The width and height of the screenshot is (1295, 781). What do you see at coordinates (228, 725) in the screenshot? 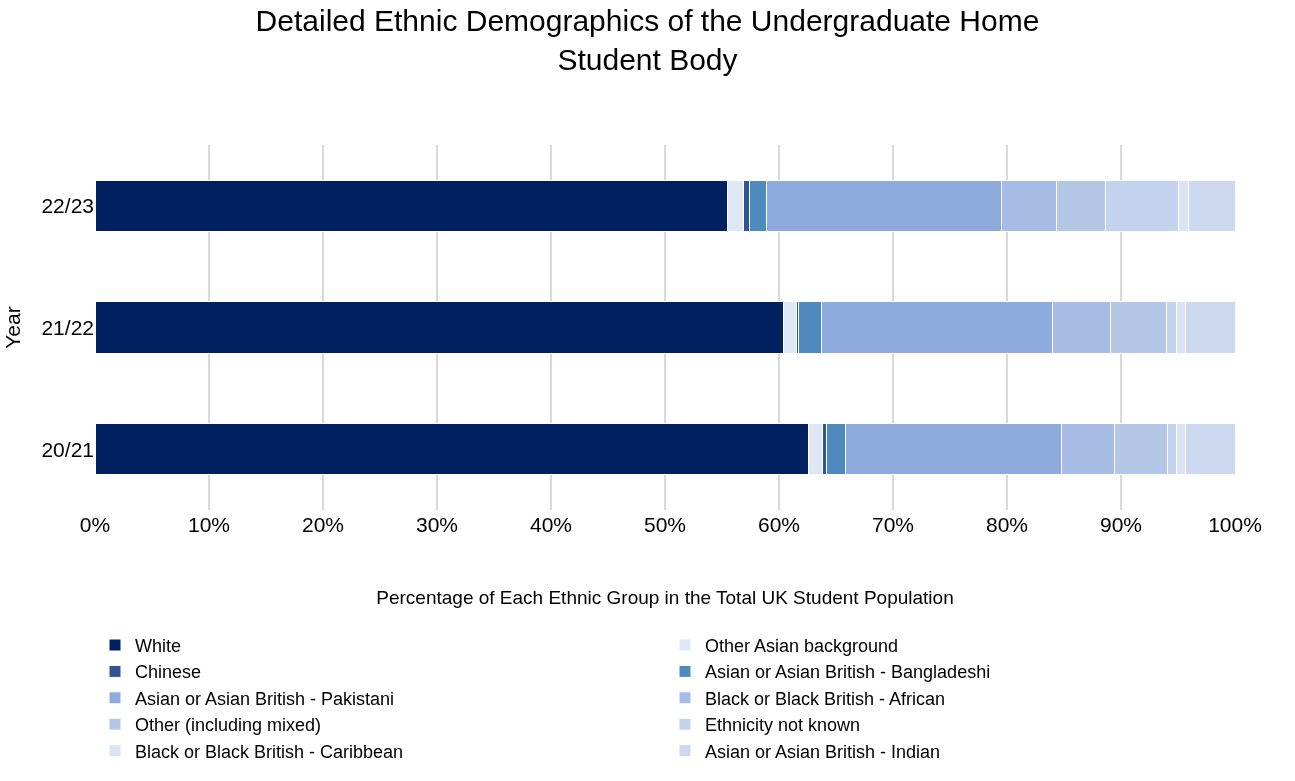
I see `legend-label: Other (including mixed)` at bounding box center [228, 725].